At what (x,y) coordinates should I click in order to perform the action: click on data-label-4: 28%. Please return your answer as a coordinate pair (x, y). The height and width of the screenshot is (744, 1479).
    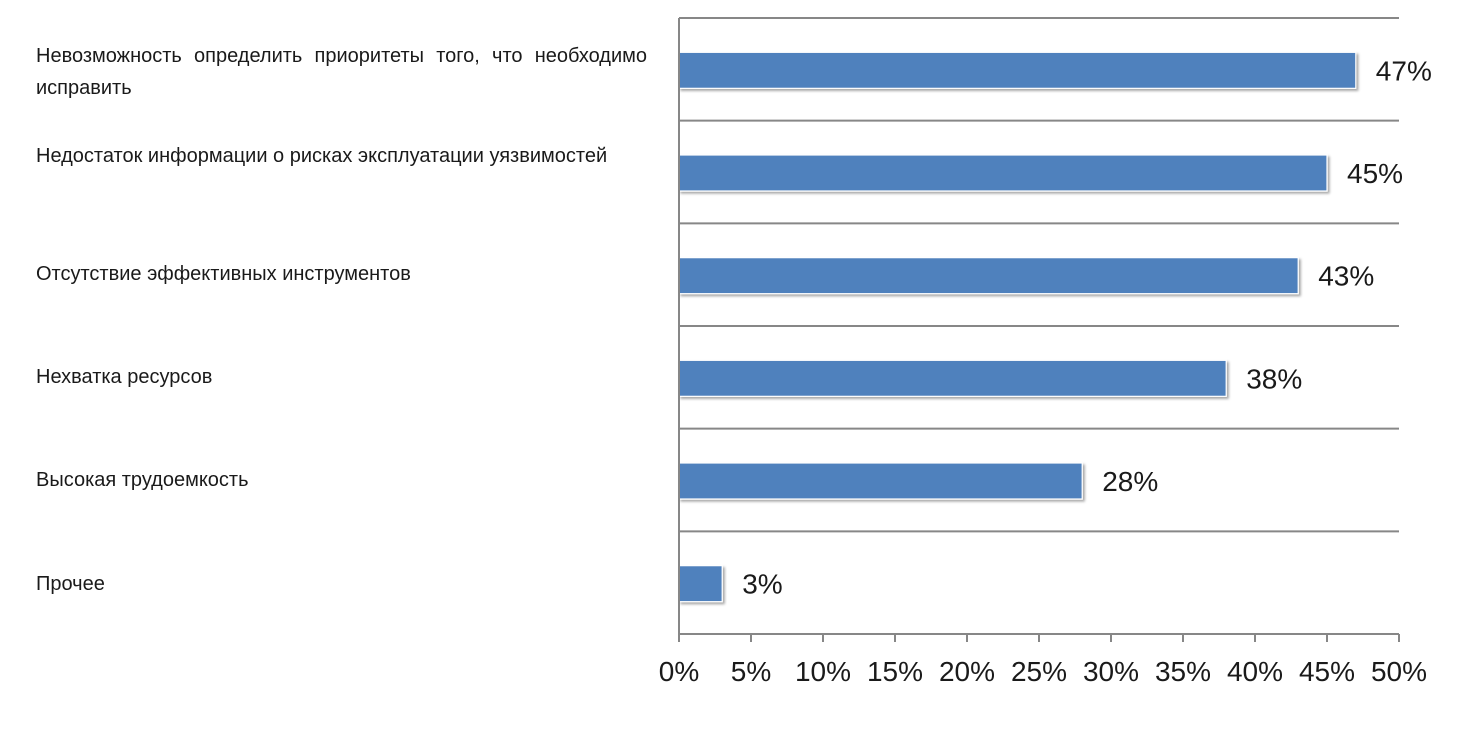
    Looking at the image, I should click on (1130, 481).